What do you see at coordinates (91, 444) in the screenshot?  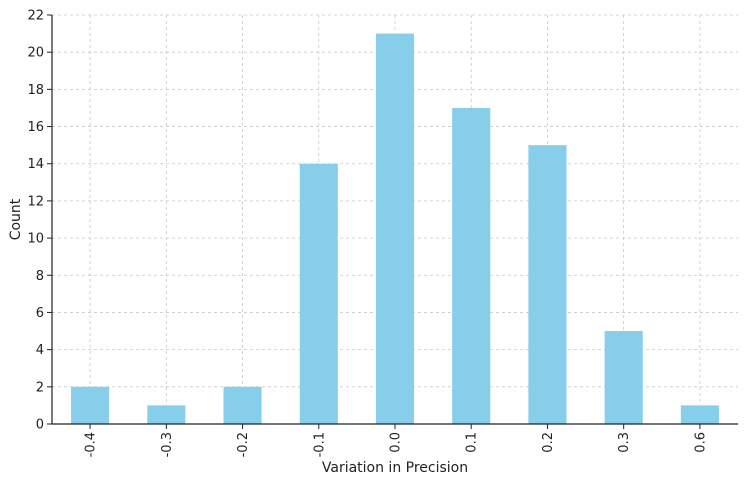 I see `x-tick-label: -0.4` at bounding box center [91, 444].